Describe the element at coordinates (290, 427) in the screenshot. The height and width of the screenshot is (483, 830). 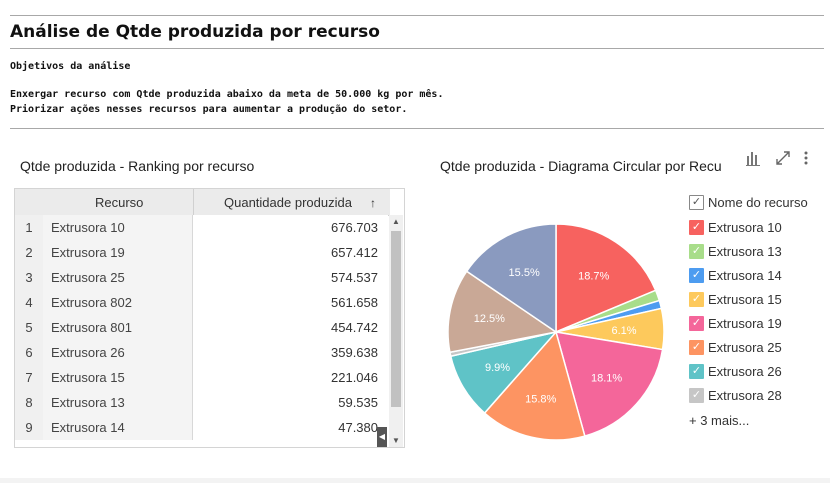
I see `cell-quantidade: 47.380` at that location.